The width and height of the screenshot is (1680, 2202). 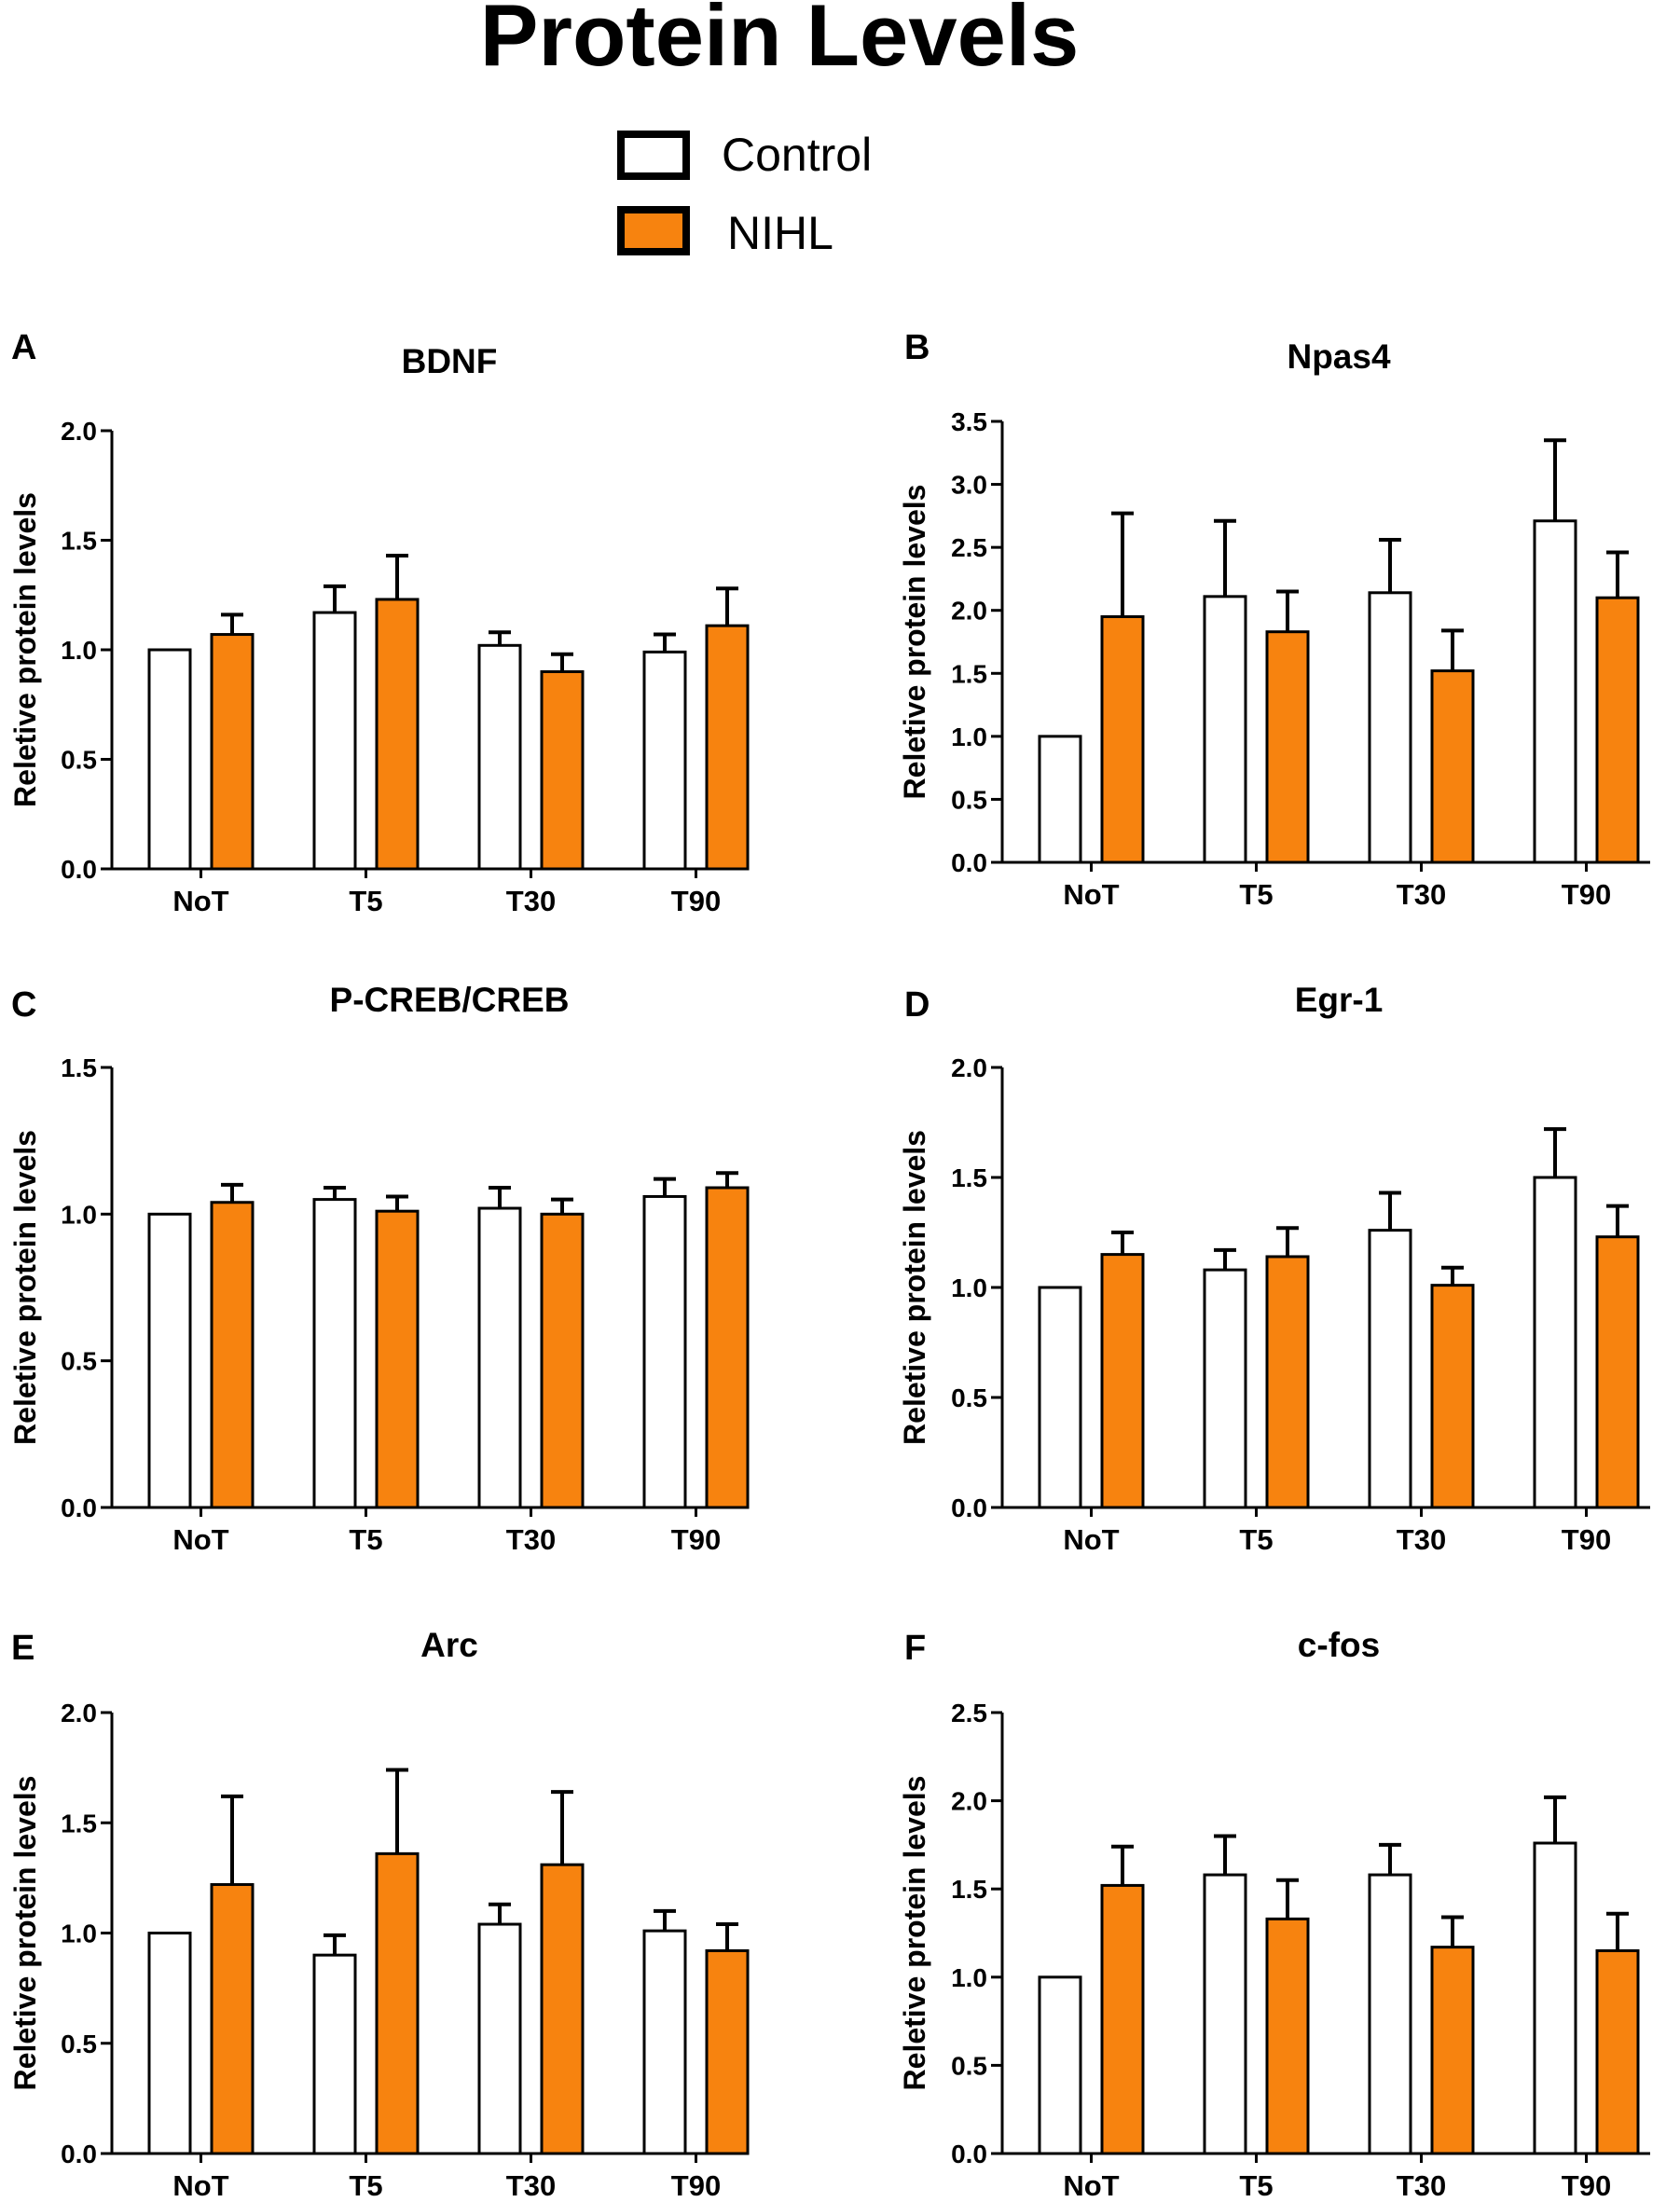 I want to click on y-tick-label: 3.0, so click(x=969, y=485).